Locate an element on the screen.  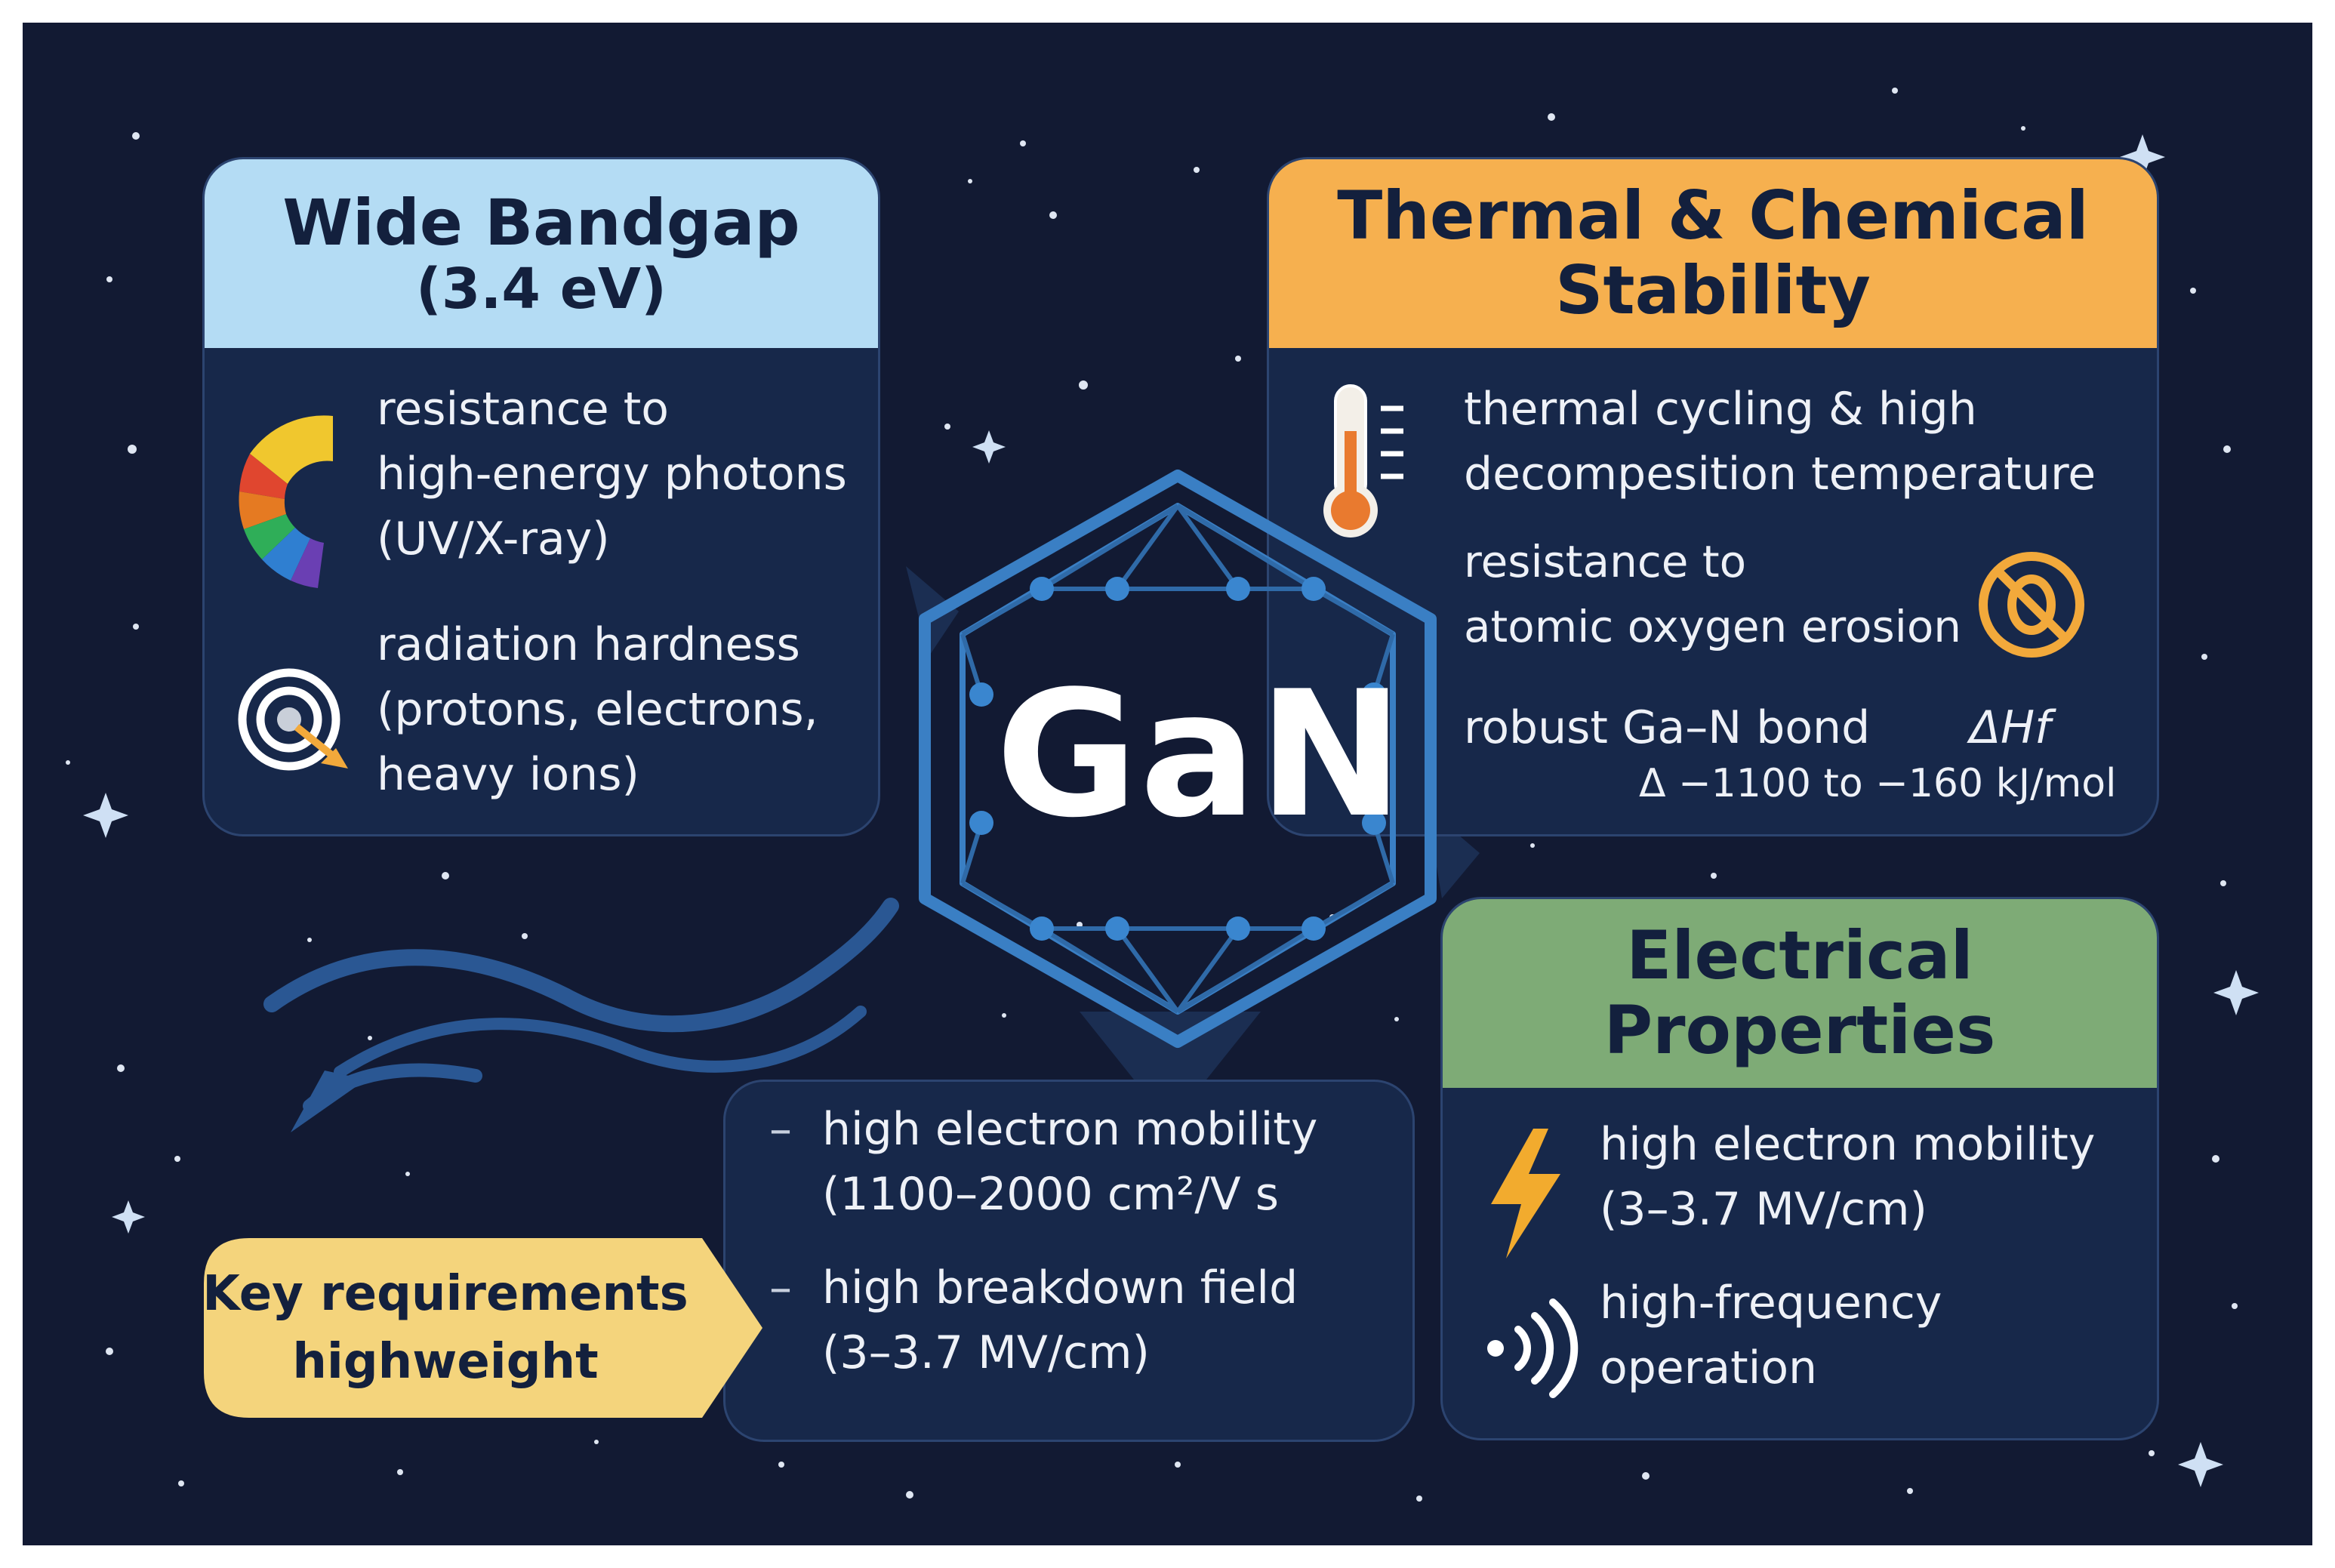
thermal-subtitle: Stability is located at coordinates (1713, 290).